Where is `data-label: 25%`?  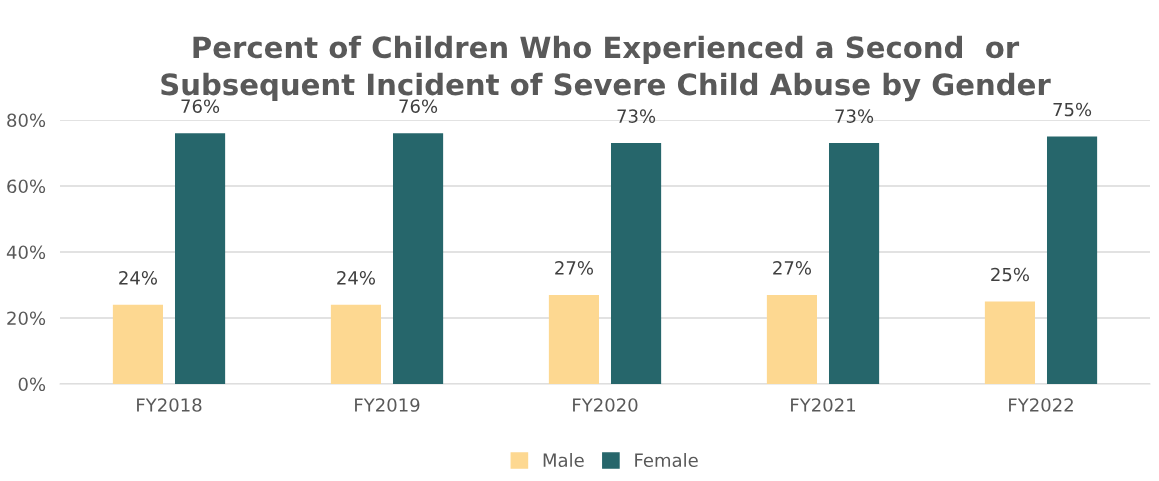
data-label: 25% is located at coordinates (1010, 274).